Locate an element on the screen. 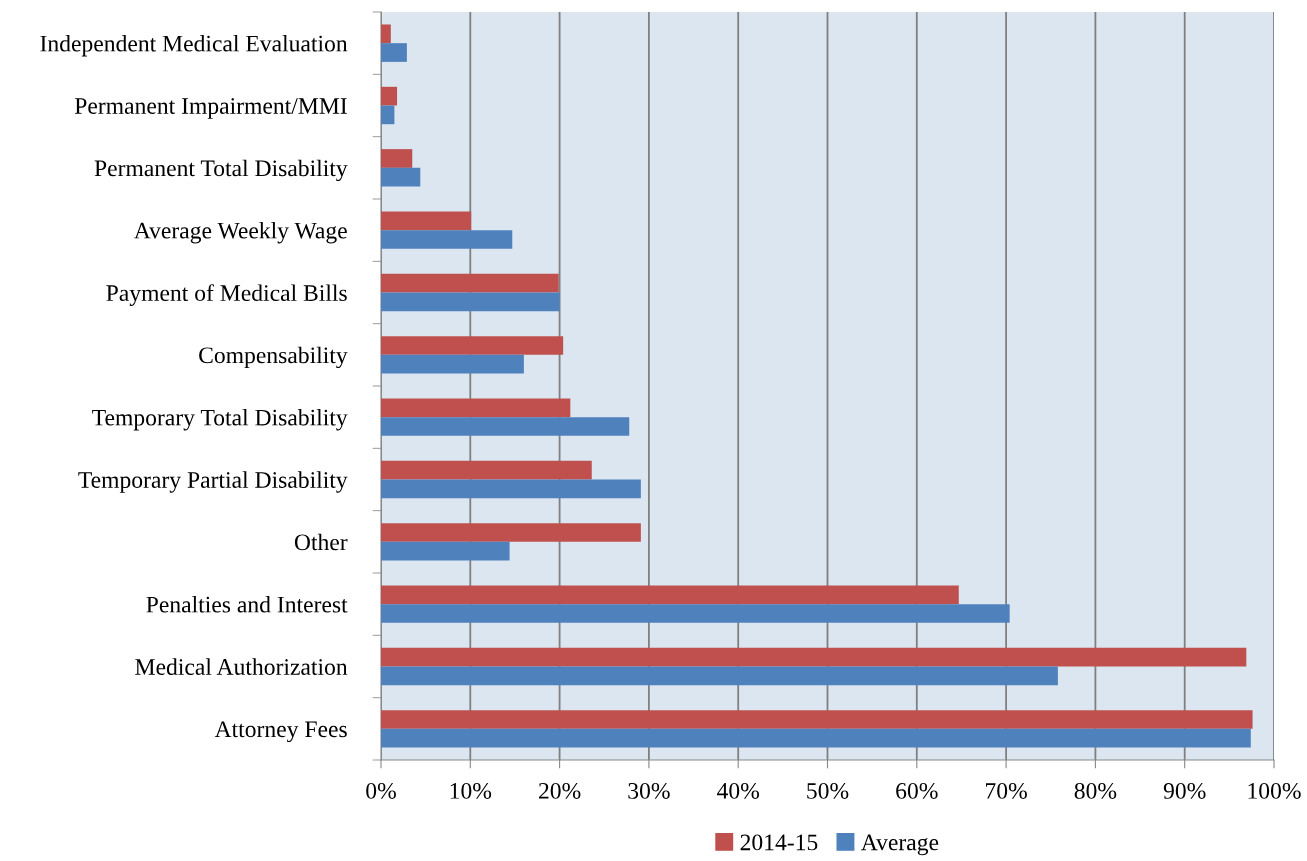  y-tick-label: Compensability is located at coordinates (273, 357).